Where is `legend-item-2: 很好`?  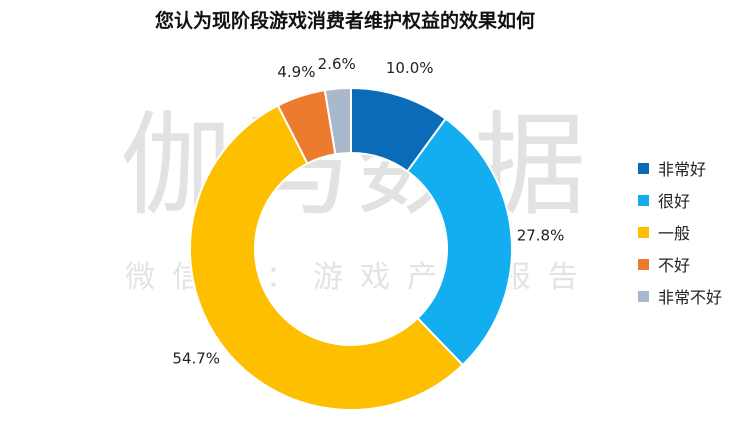 legend-item-2: 很好 is located at coordinates (680, 200).